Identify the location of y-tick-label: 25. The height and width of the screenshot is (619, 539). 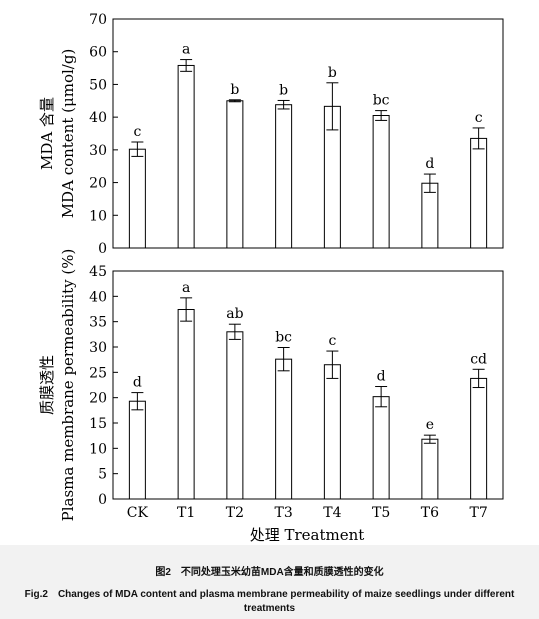
(98, 373).